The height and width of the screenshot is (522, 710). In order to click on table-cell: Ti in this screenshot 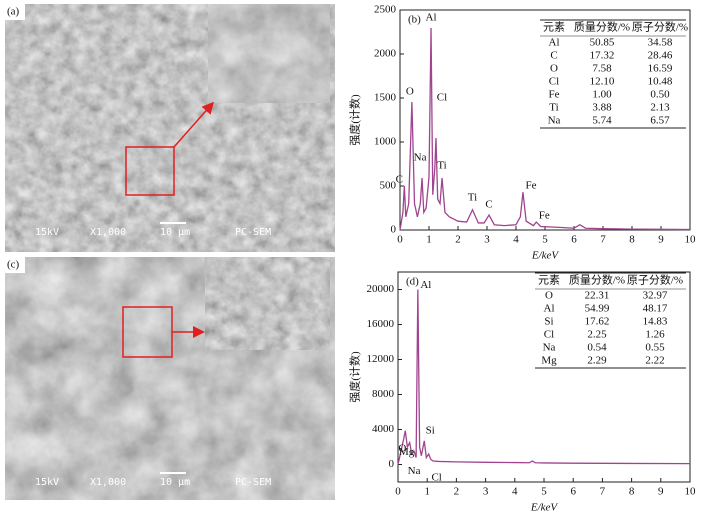, I will do `click(553, 108)`.